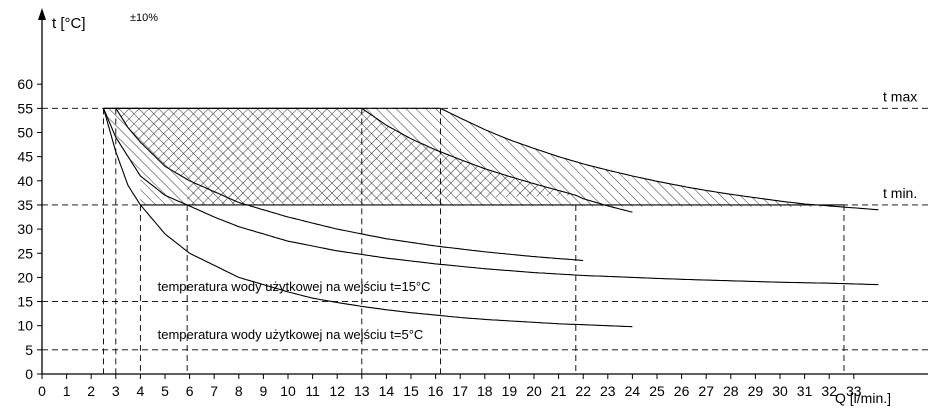 This screenshot has height=409, width=930. What do you see at coordinates (900, 96) in the screenshot?
I see `reference-line-label: t max` at bounding box center [900, 96].